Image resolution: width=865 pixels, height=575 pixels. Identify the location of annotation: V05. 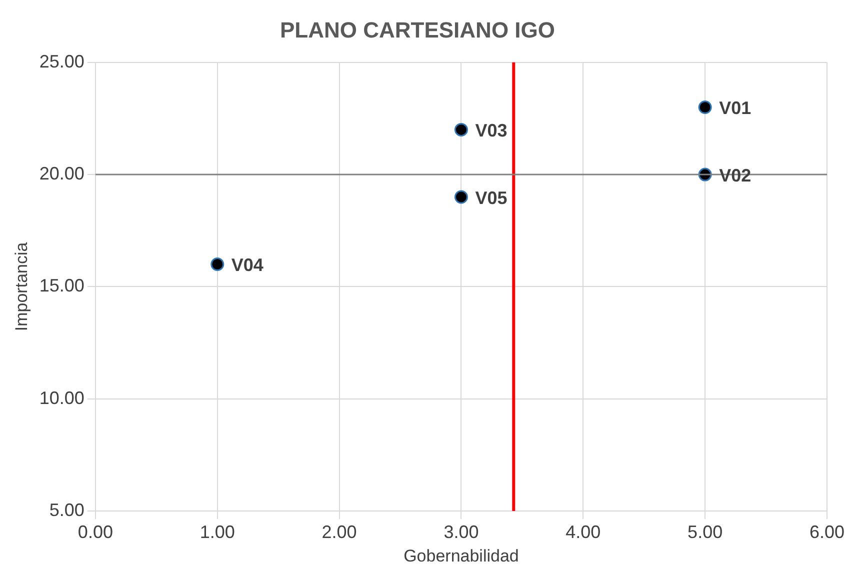
(491, 198).